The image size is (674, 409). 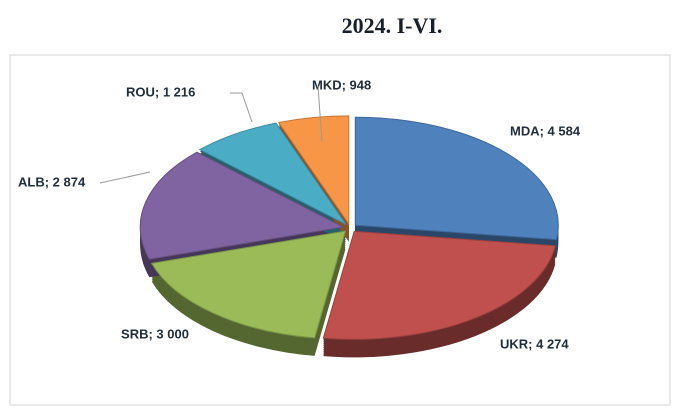 I want to click on data-label: MKD; 948, so click(x=341, y=84).